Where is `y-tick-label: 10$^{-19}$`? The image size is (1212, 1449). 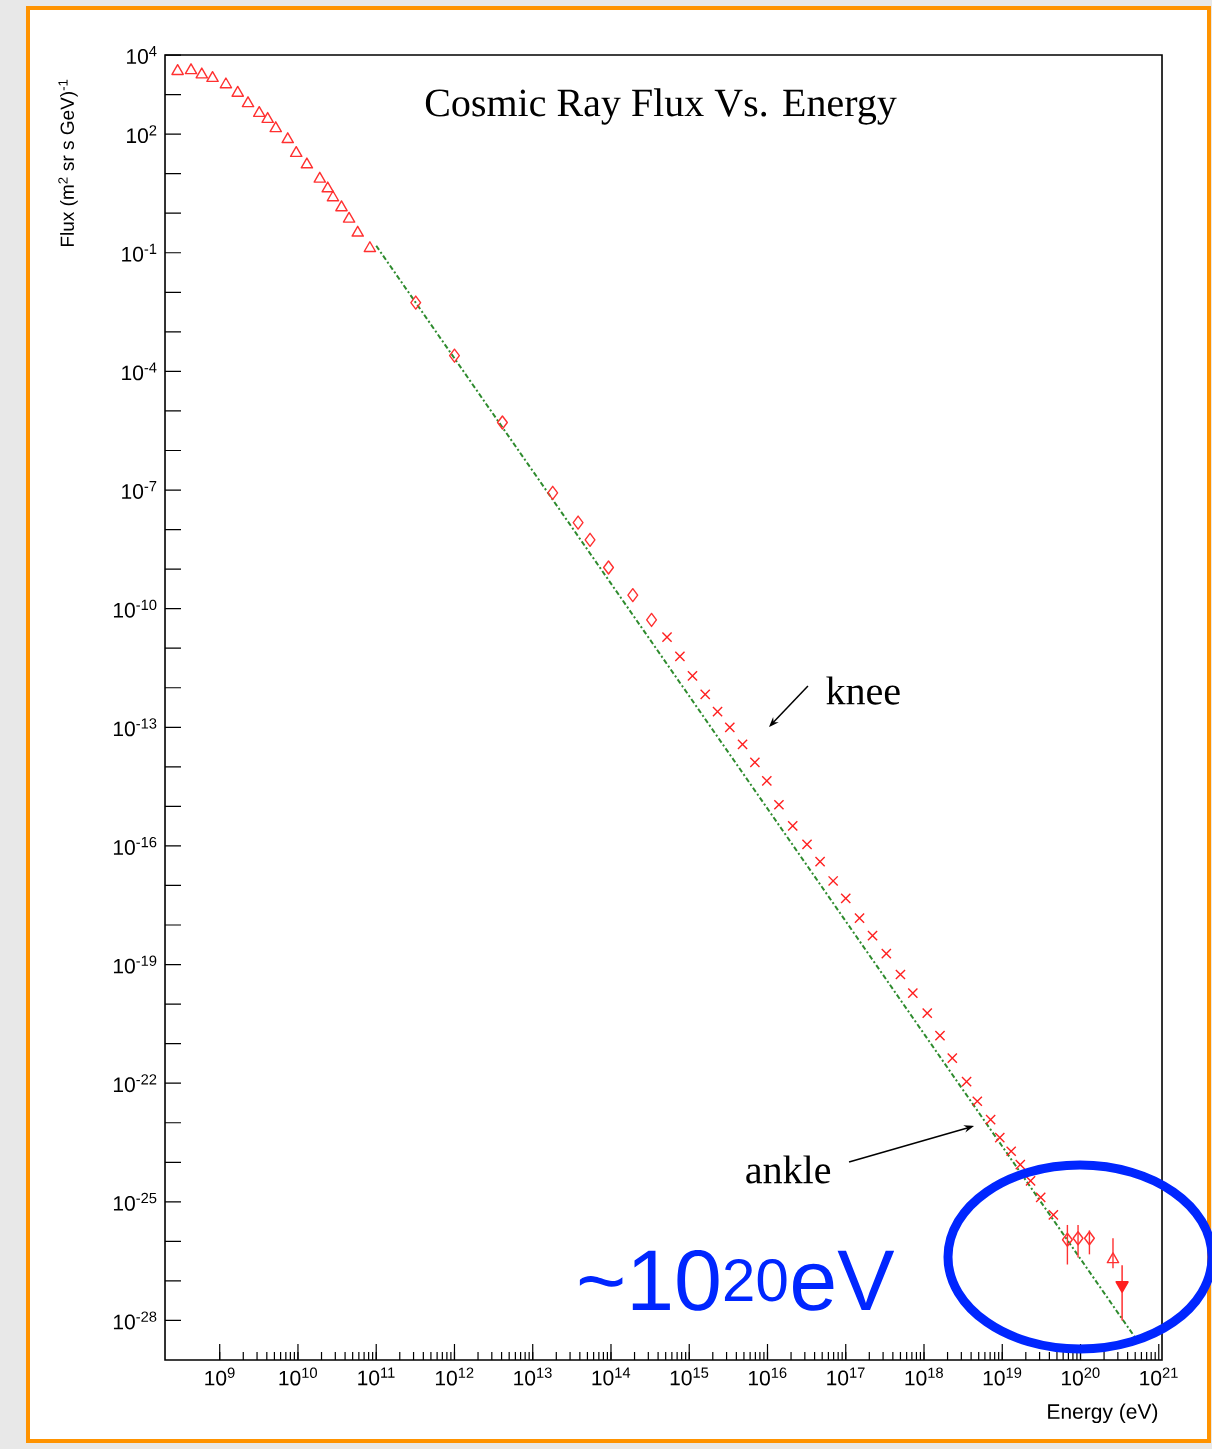 y-tick-label: 10$^{-19}$ is located at coordinates (135, 964).